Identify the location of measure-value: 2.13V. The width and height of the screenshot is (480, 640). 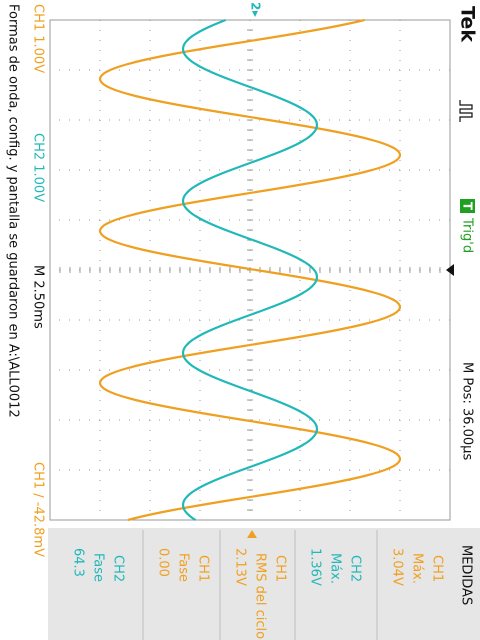
(240, 567).